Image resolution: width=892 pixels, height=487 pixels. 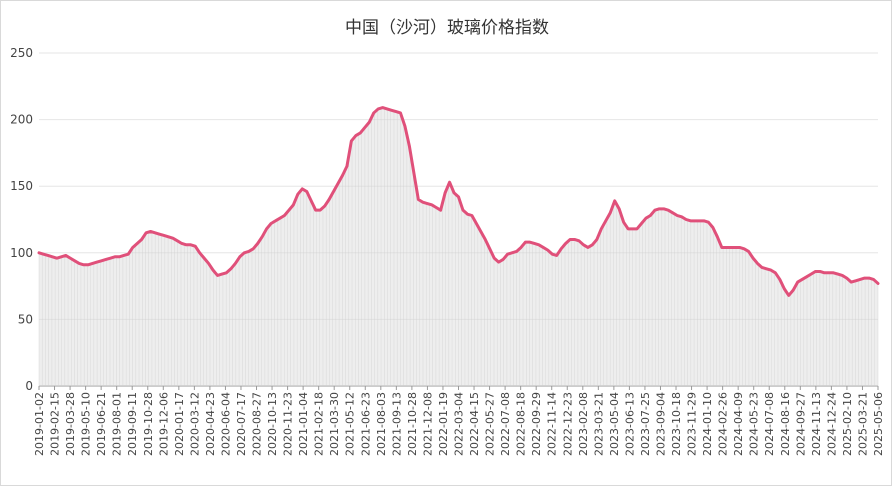 I want to click on x-tick-label: 2022-12-23, so click(x=567, y=424).